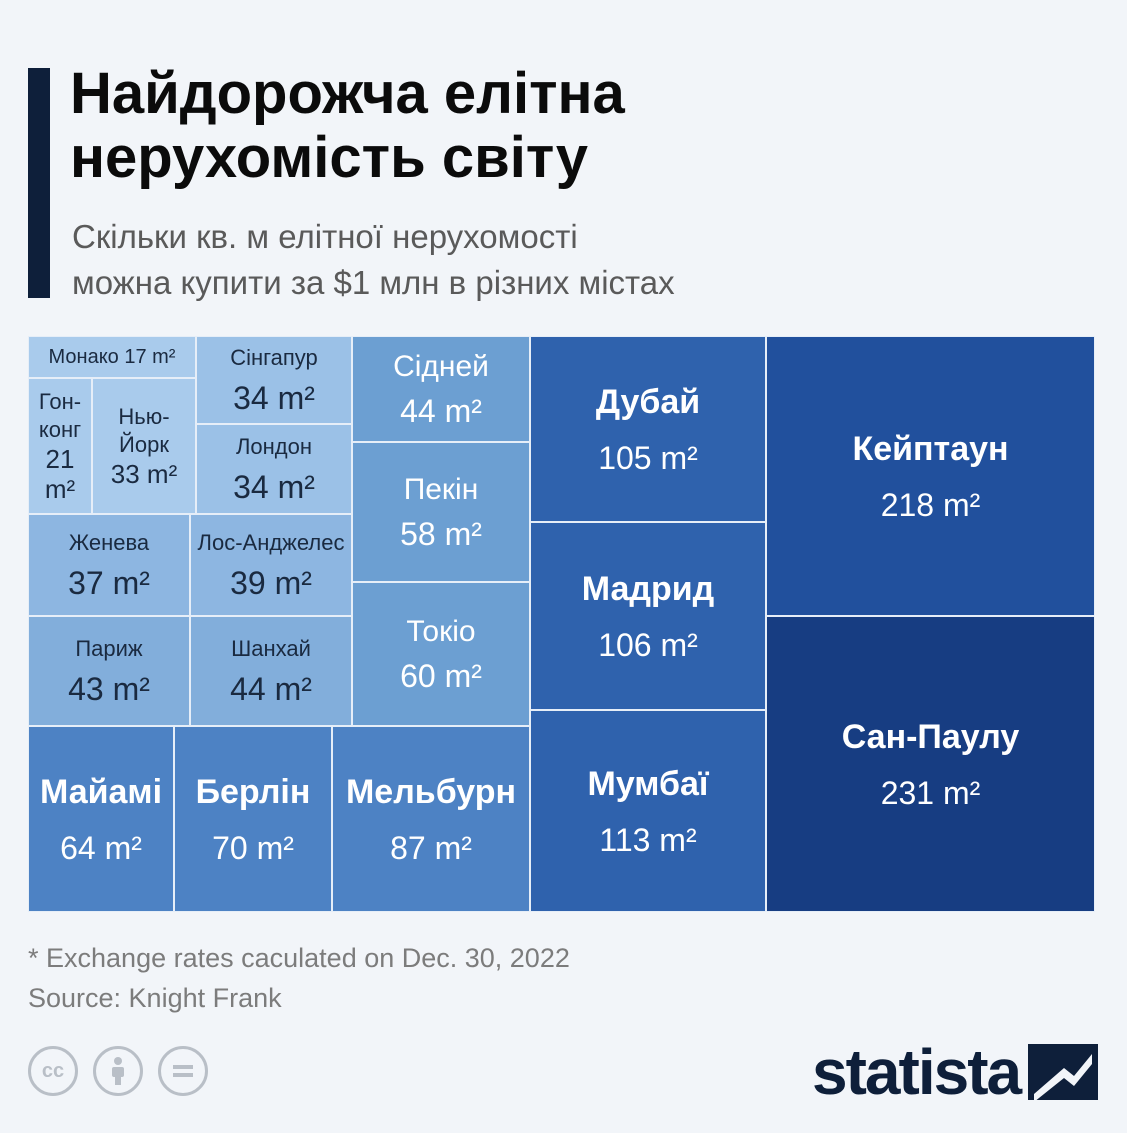  What do you see at coordinates (253, 792) in the screenshot?
I see `cell-city: Берлін` at bounding box center [253, 792].